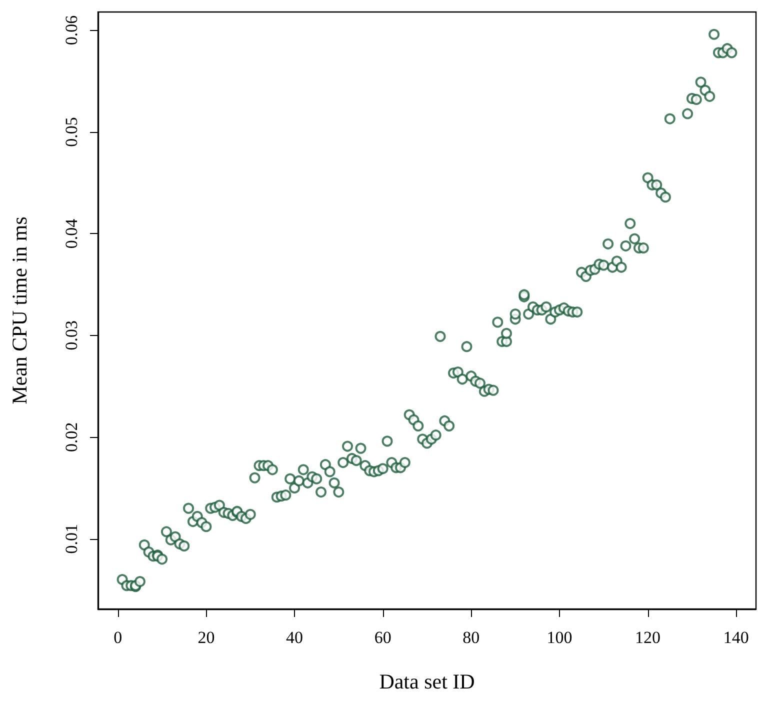  I want to click on x-tick-label: 140, so click(736, 637).